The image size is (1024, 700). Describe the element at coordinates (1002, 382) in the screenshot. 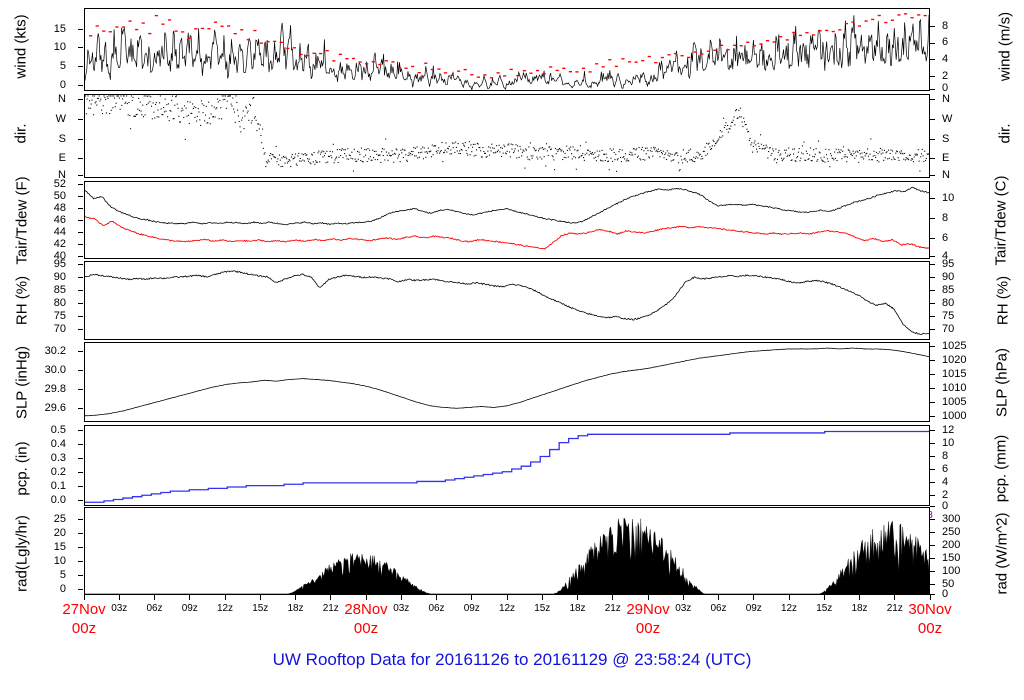

I see `slp-right-axis-title: SLP (hPa)` at that location.